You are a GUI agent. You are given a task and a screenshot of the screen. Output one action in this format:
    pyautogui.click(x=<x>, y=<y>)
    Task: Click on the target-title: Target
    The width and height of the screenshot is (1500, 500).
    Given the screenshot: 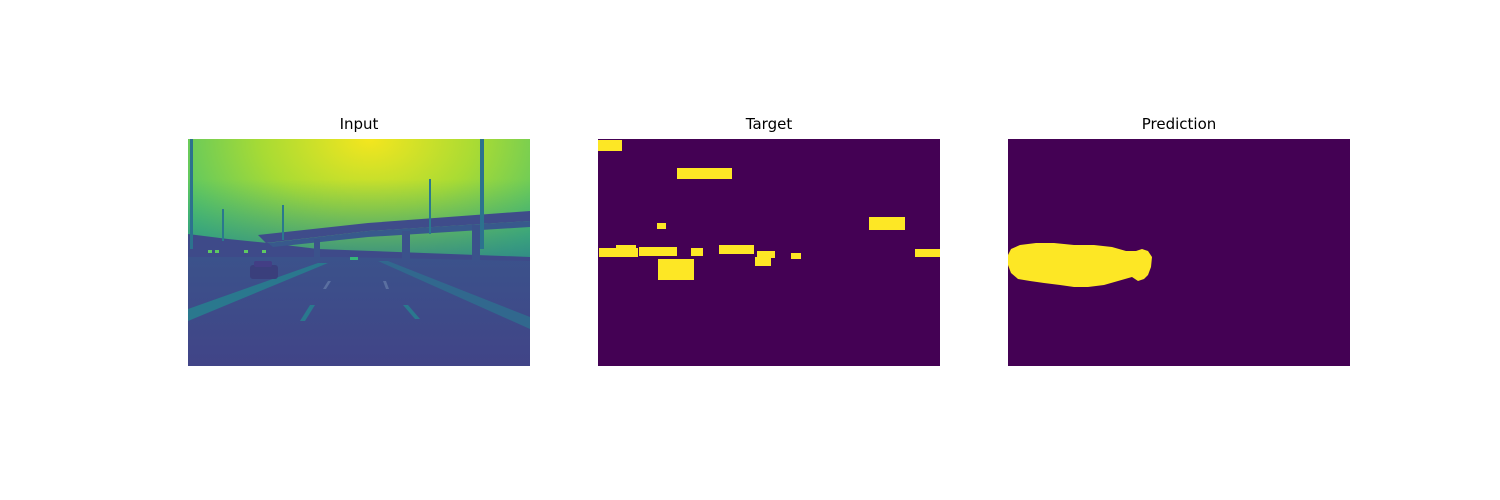 What is the action you would take?
    pyautogui.click(x=769, y=124)
    